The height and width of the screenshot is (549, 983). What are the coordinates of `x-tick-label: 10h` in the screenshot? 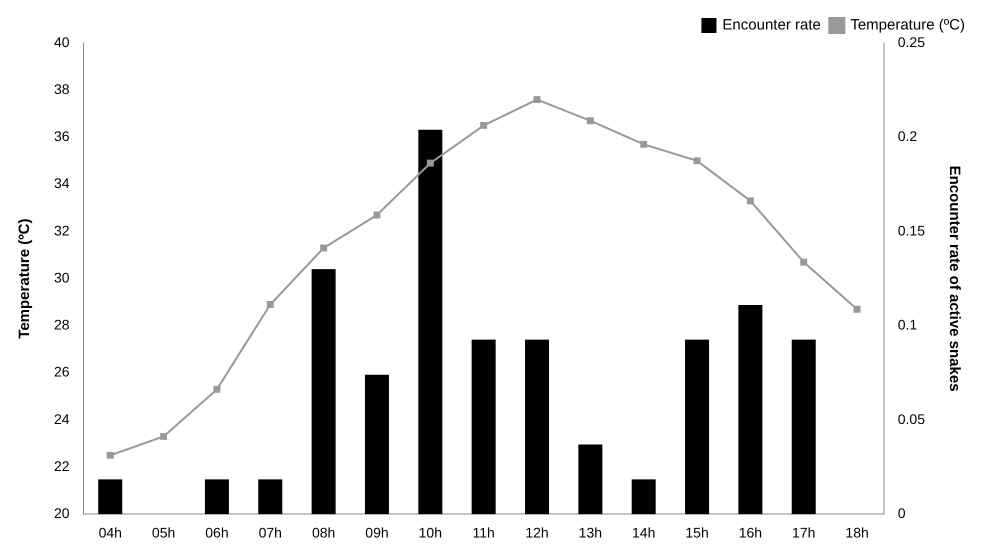 It's located at (430, 532).